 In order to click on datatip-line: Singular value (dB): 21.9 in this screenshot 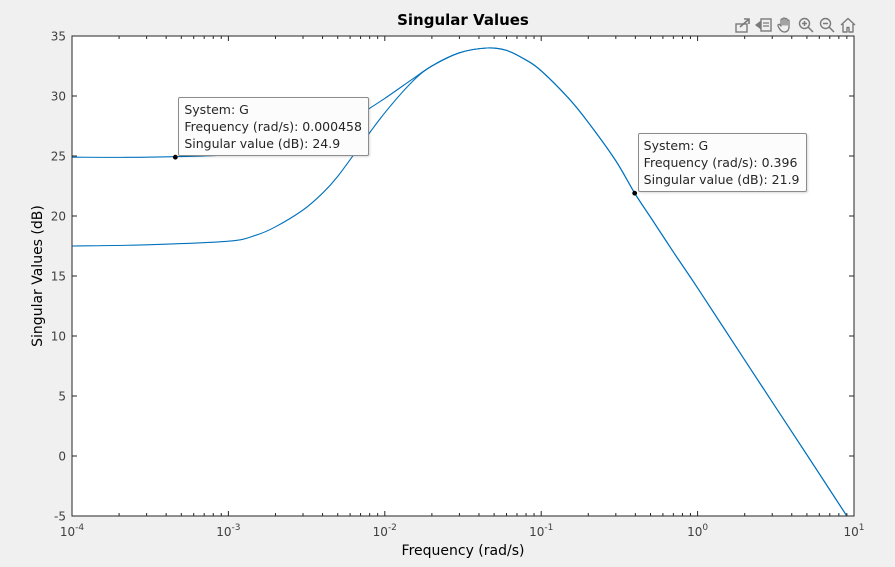, I will do `click(721, 180)`.